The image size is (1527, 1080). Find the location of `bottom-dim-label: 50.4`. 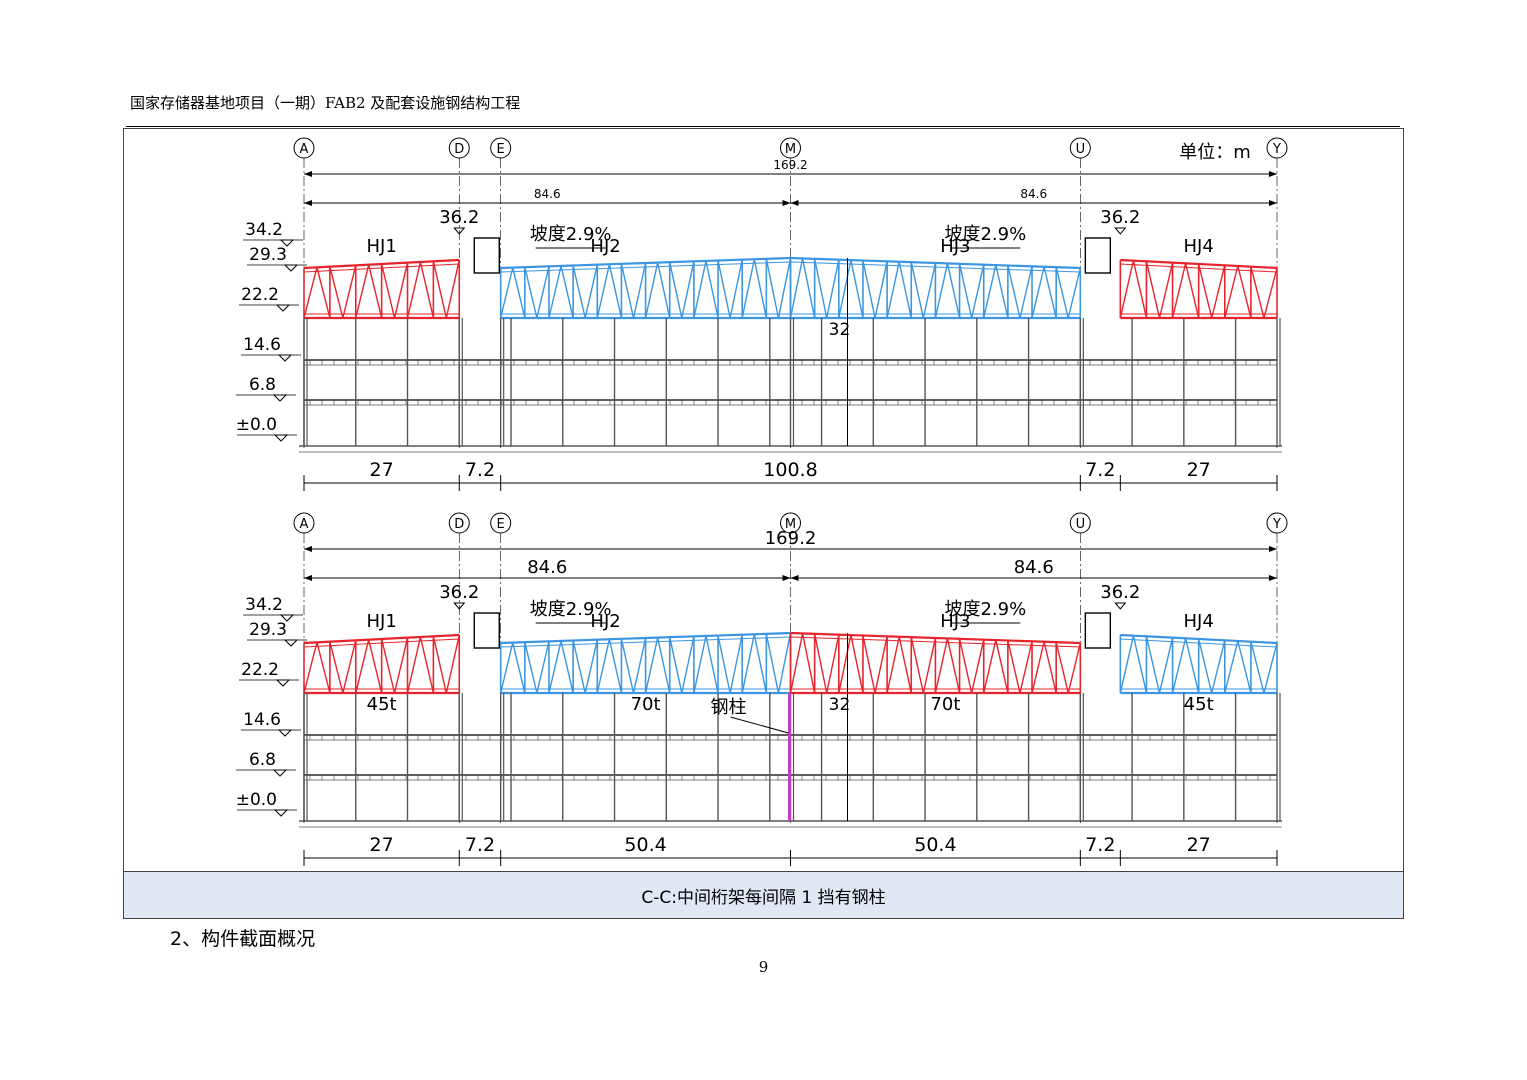

bottom-dim-label: 50.4 is located at coordinates (645, 845).